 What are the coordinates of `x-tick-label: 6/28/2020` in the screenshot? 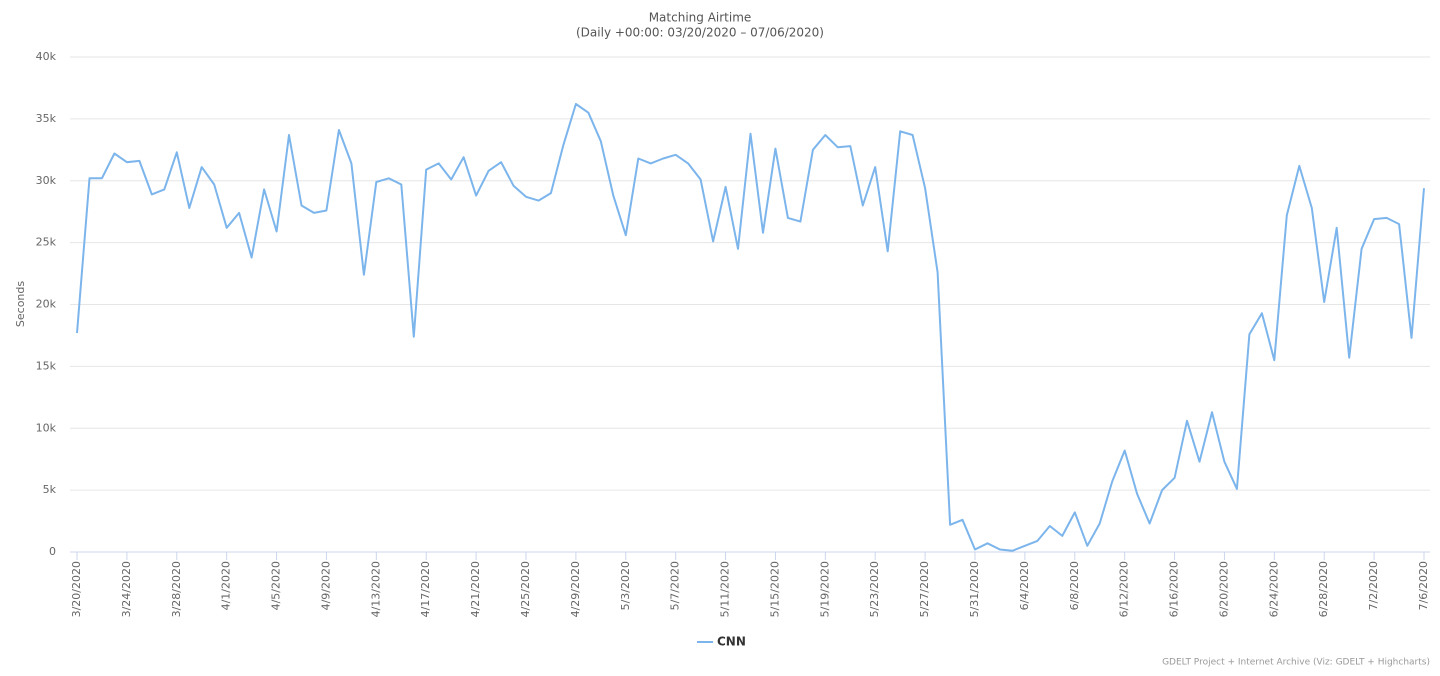 It's located at (1323, 589).